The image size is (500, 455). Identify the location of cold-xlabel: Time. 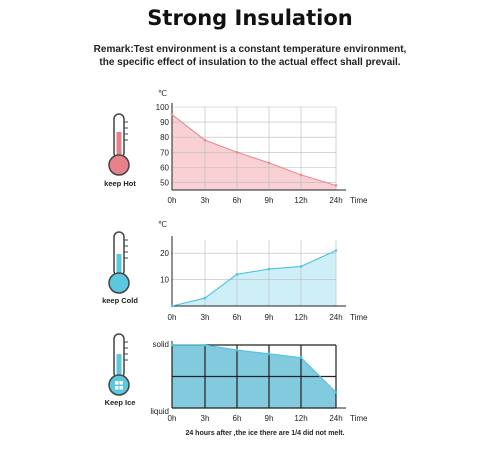
(359, 317).